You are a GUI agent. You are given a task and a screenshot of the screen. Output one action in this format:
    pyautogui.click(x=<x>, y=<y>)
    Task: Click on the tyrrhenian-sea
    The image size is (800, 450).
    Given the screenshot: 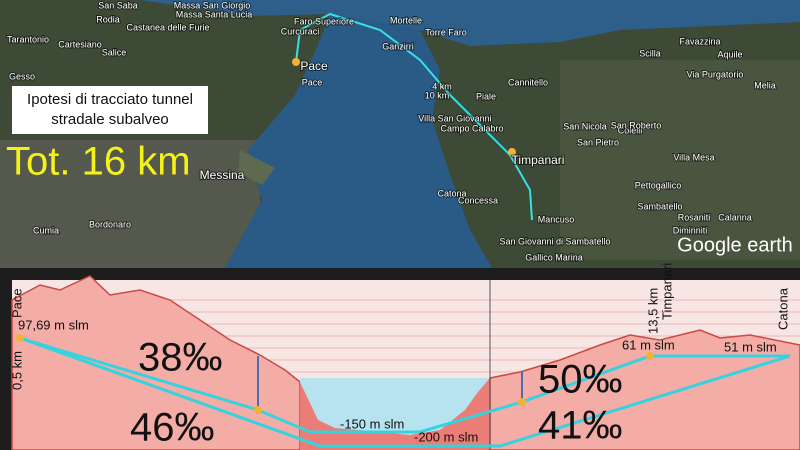 What is the action you would take?
    pyautogui.click(x=470, y=23)
    